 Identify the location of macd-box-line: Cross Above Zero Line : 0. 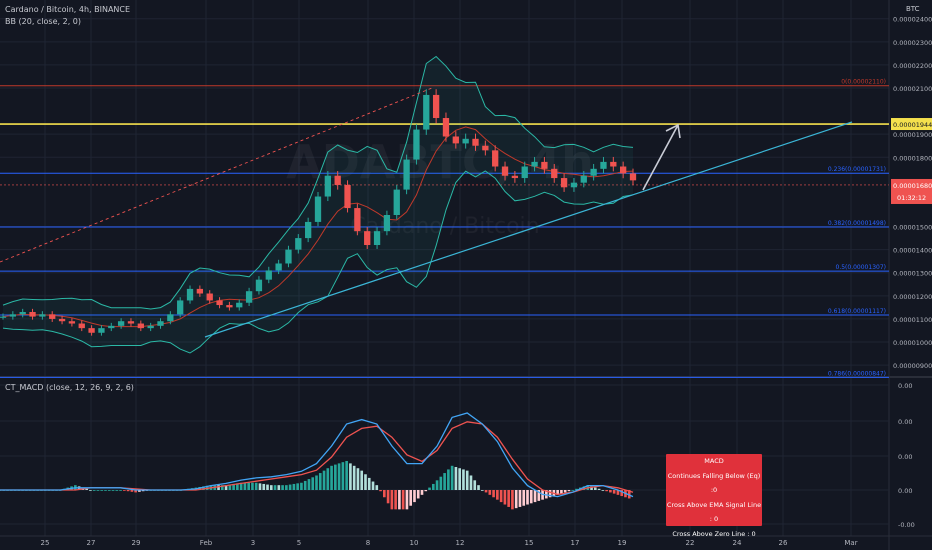
(714, 533).